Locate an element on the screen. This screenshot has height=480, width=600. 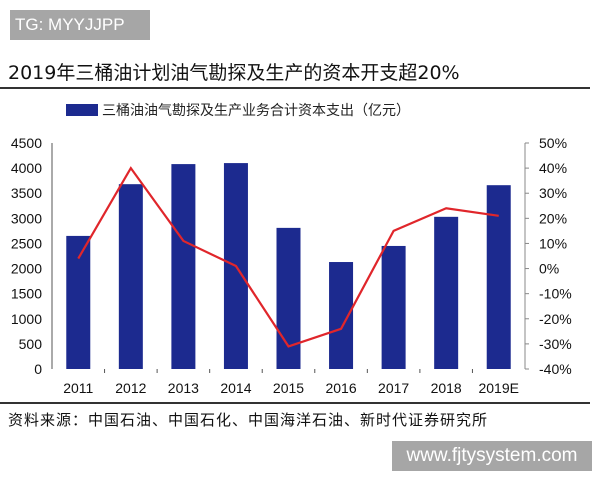
bar-2017 is located at coordinates (393, 307).